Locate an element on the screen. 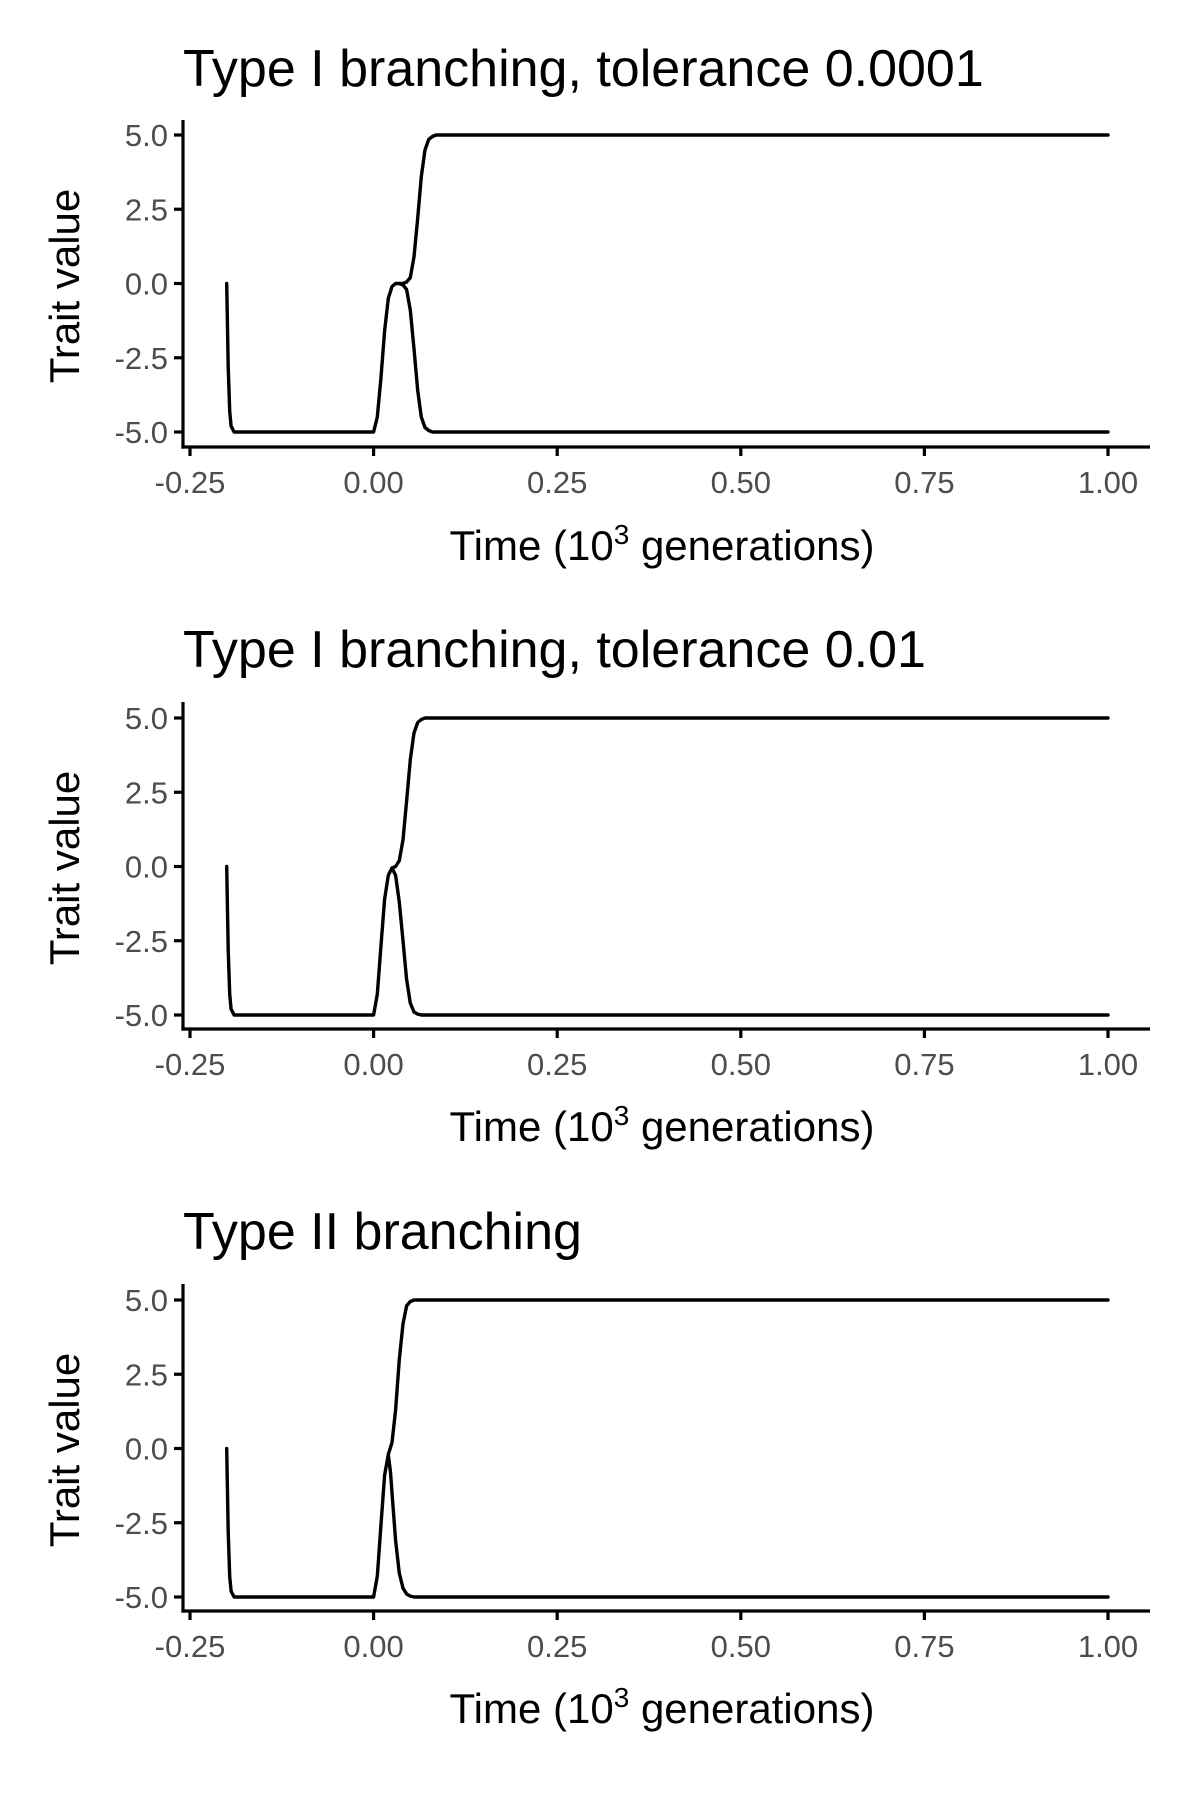 The height and width of the screenshot is (1800, 1200). chart-title: Type I branching, tolerance 0.0001 is located at coordinates (583, 69).